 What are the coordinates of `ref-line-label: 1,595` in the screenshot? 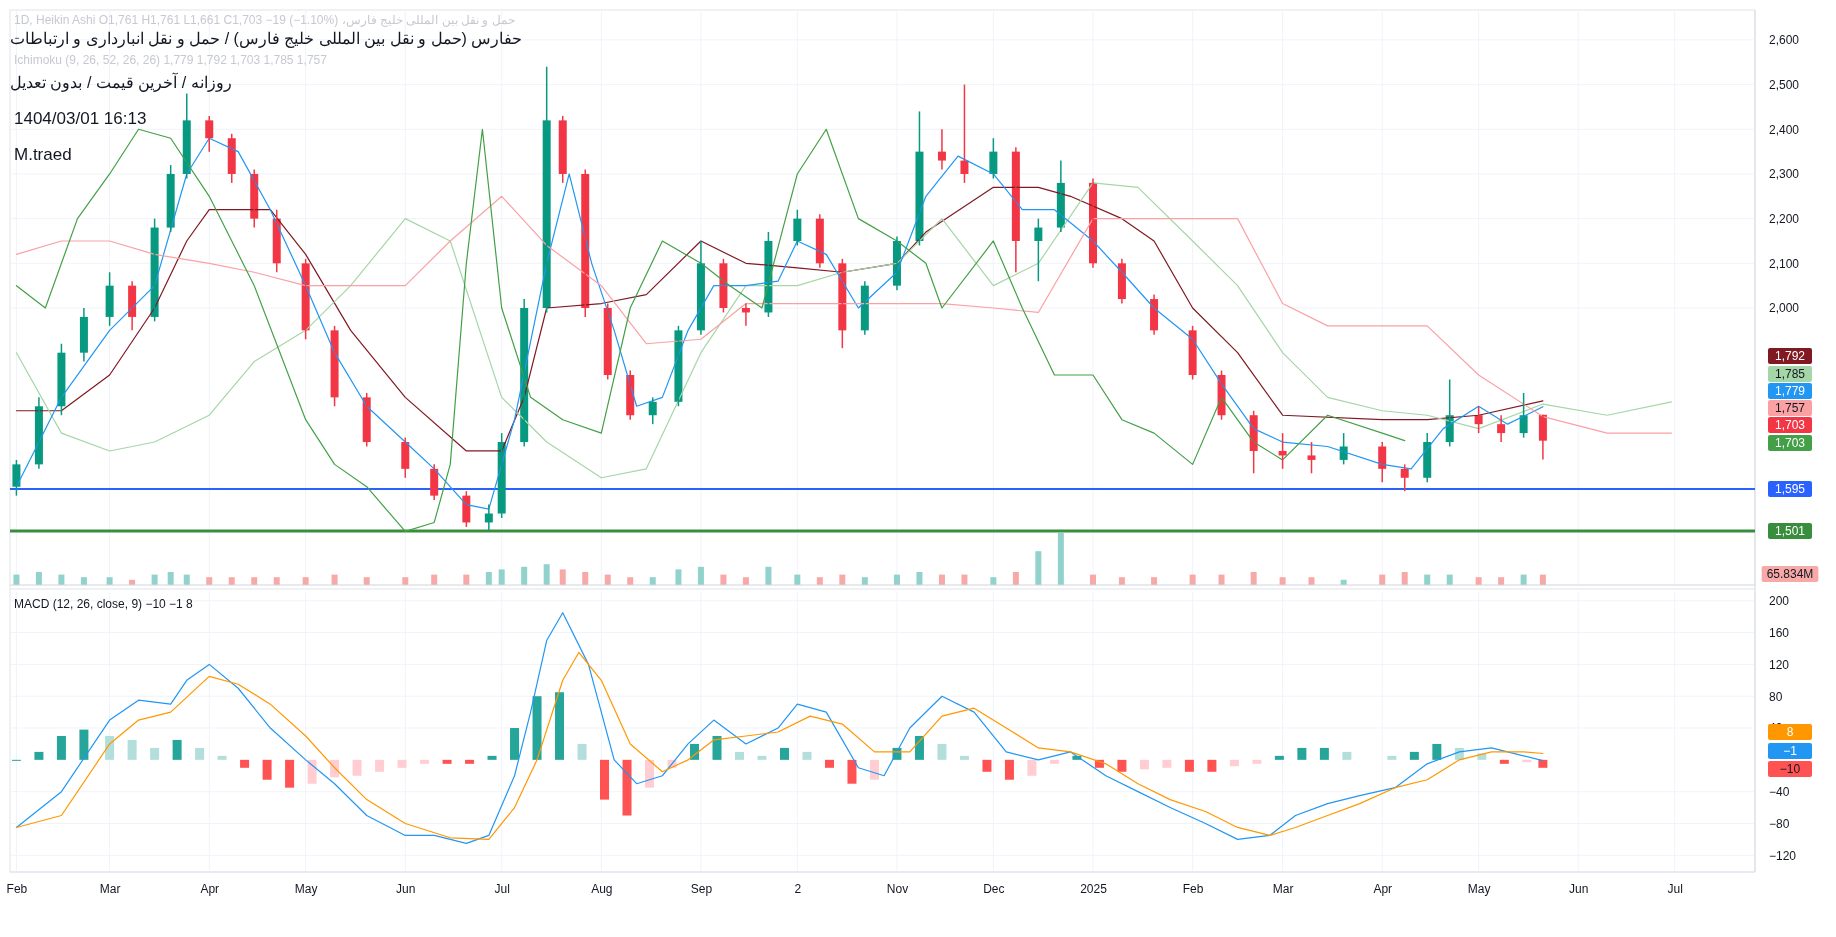 It's located at (1790, 488).